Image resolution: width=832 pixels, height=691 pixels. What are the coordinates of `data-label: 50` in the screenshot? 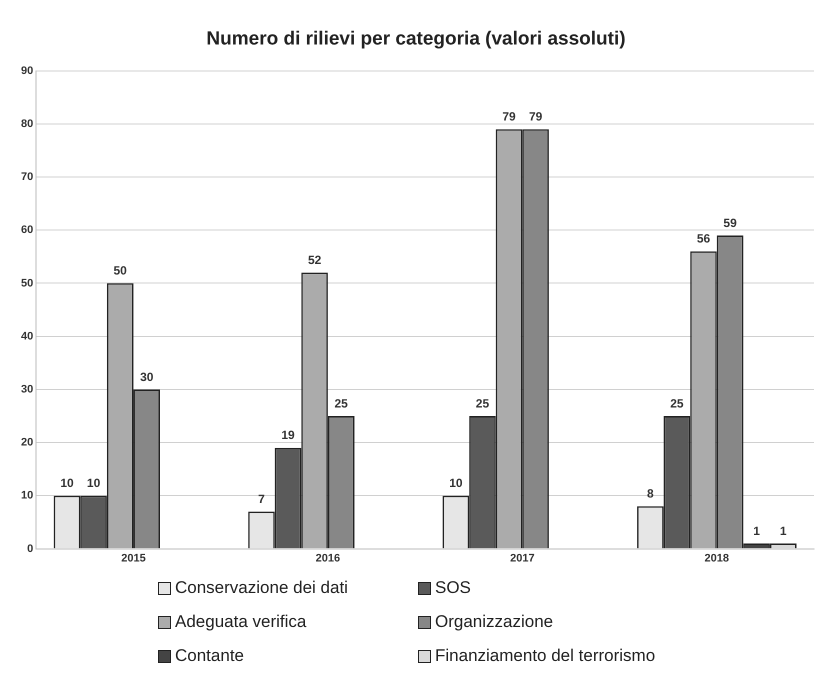 It's located at (120, 271).